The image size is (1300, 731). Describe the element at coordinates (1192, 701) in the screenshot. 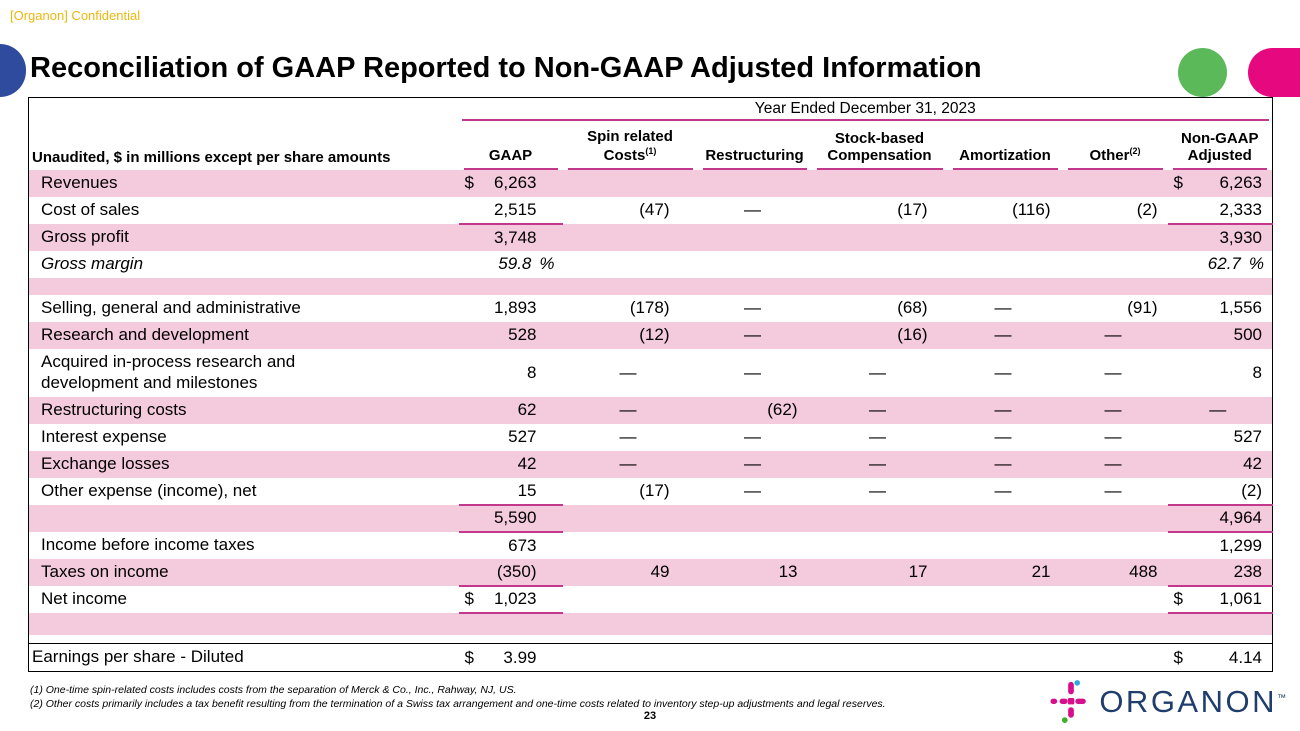

I see `organon-logo-text: ORGANON™` at that location.